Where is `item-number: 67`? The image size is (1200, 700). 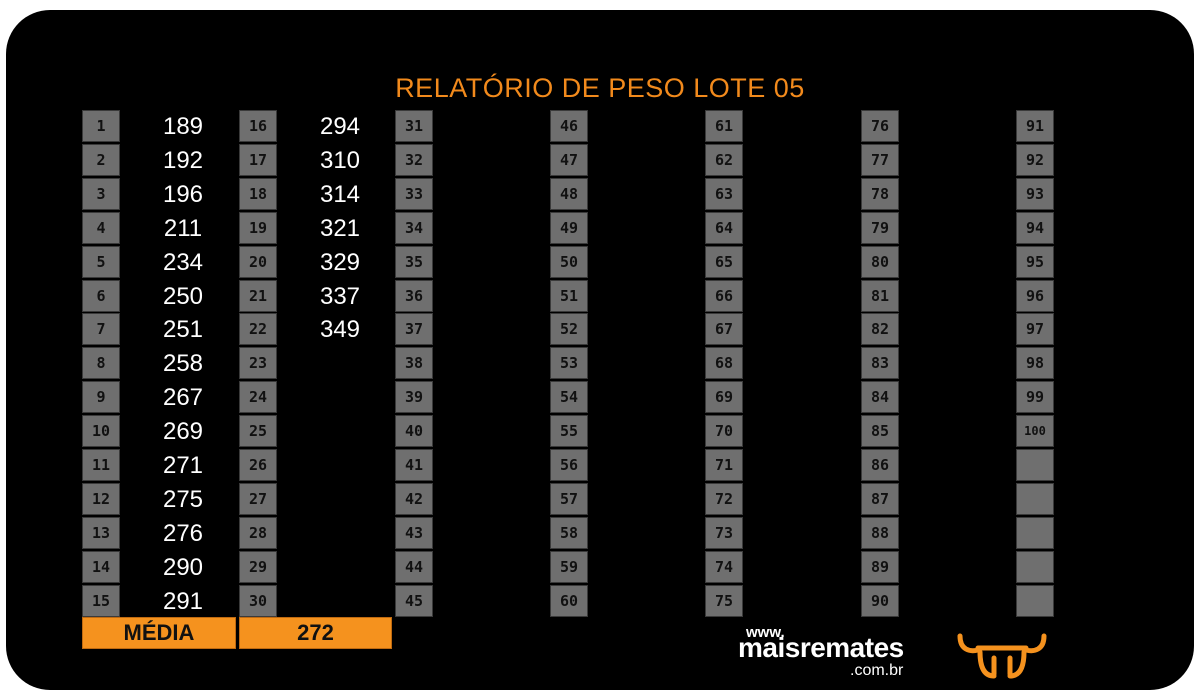
item-number: 67 is located at coordinates (724, 329).